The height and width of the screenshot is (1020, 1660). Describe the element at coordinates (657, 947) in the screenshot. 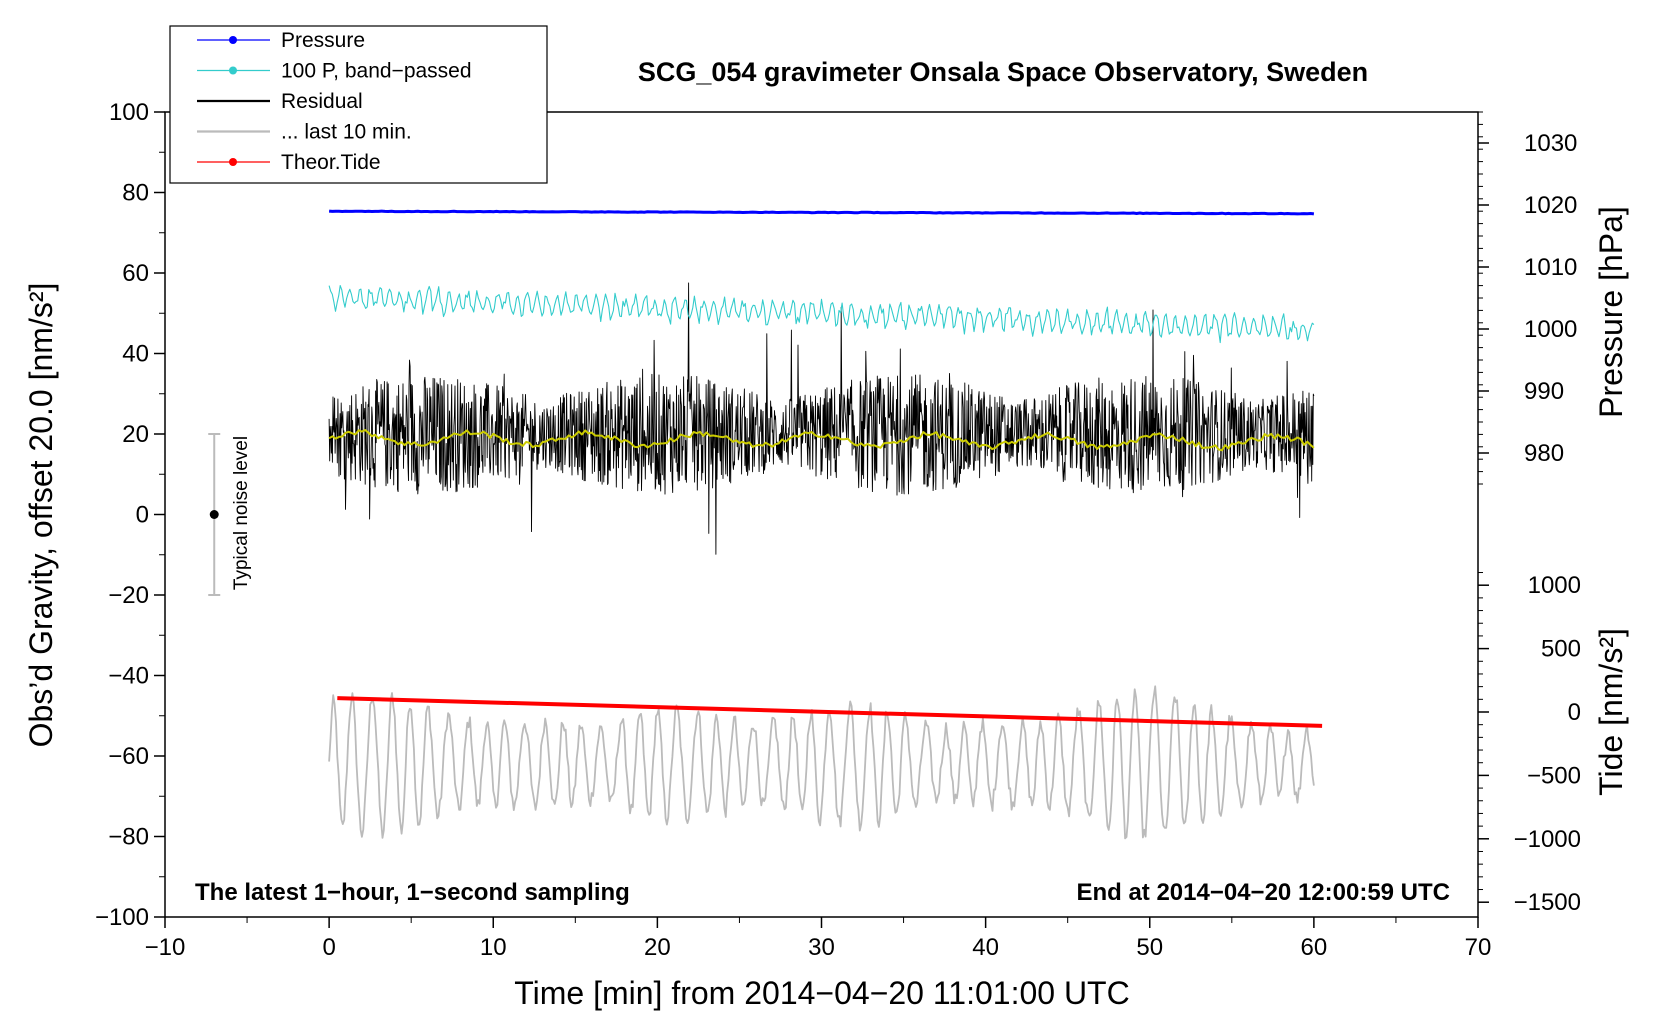

I see `x-tick-label: 20` at that location.